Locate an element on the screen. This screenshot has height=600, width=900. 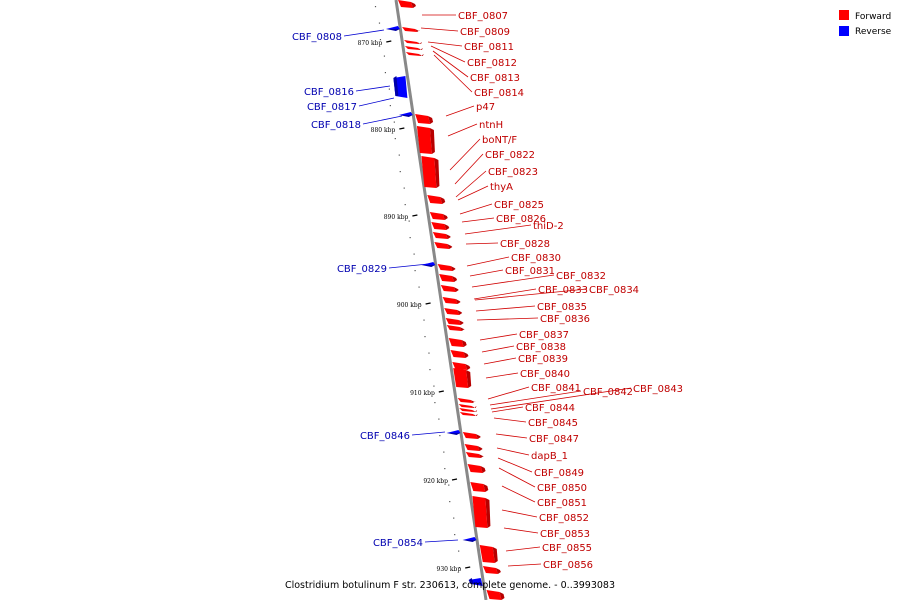
forward-gene-label: CBF_0856 is located at coordinates (568, 565).